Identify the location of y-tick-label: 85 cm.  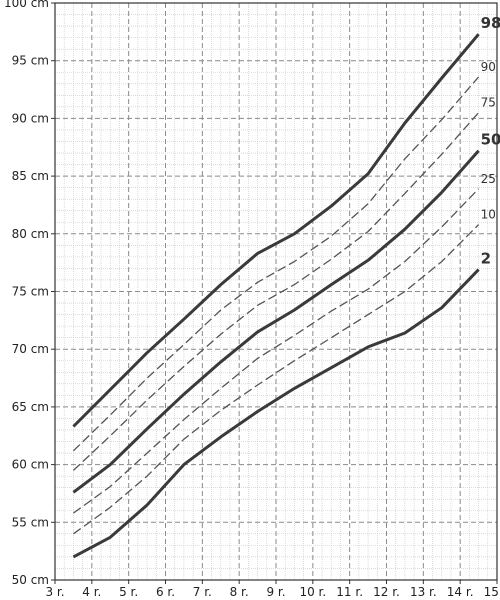
(30, 176).